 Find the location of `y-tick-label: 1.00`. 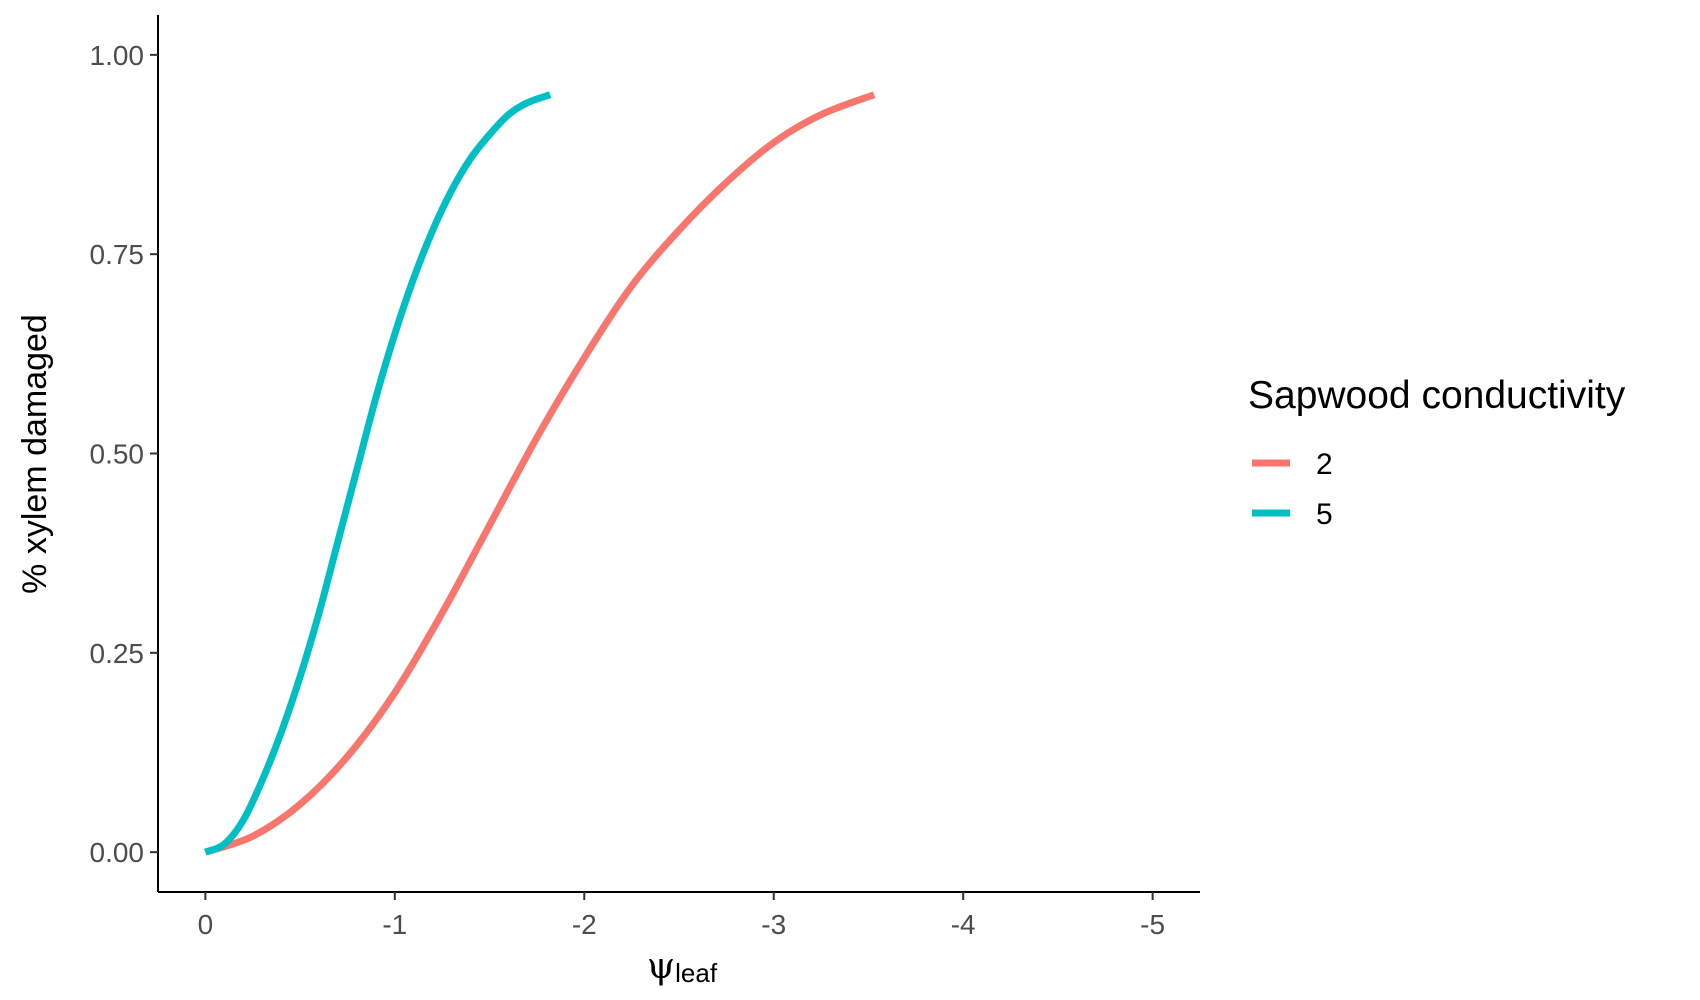

y-tick-label: 1.00 is located at coordinates (117, 55).